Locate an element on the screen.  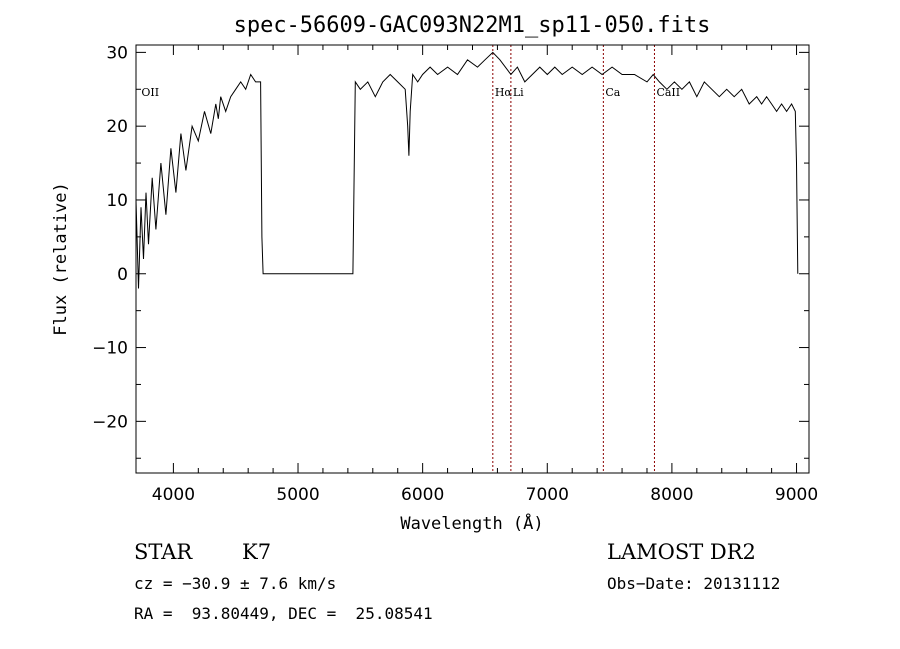
y-axis-label: Flux (relative) is located at coordinates (61, 259).